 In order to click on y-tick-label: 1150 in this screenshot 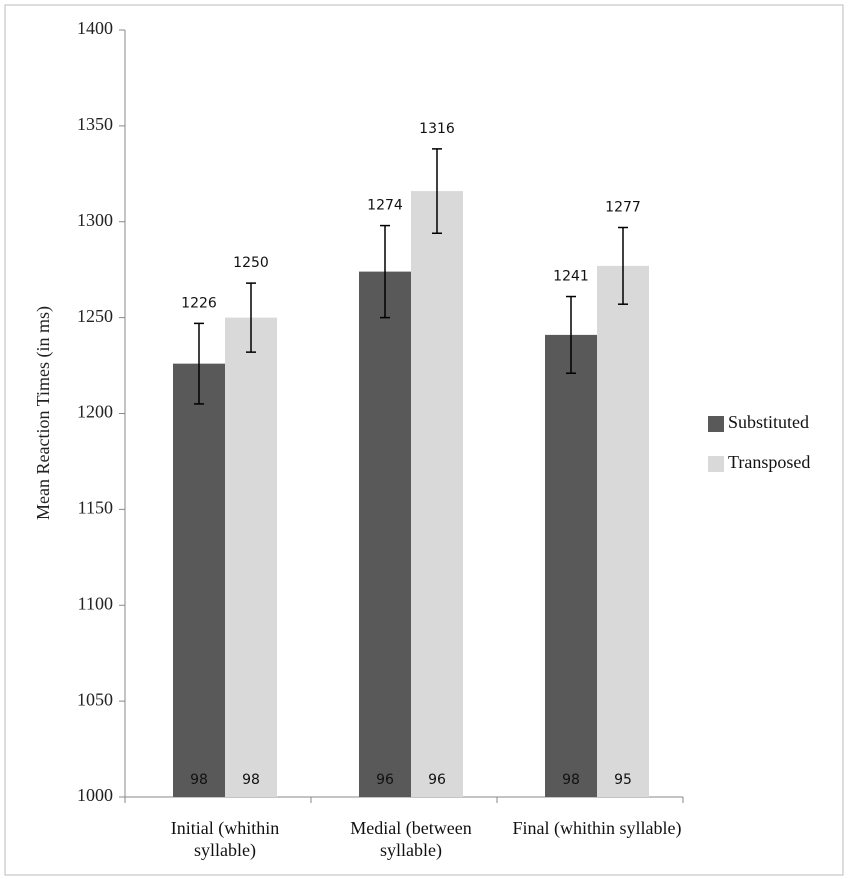, I will do `click(95, 508)`.